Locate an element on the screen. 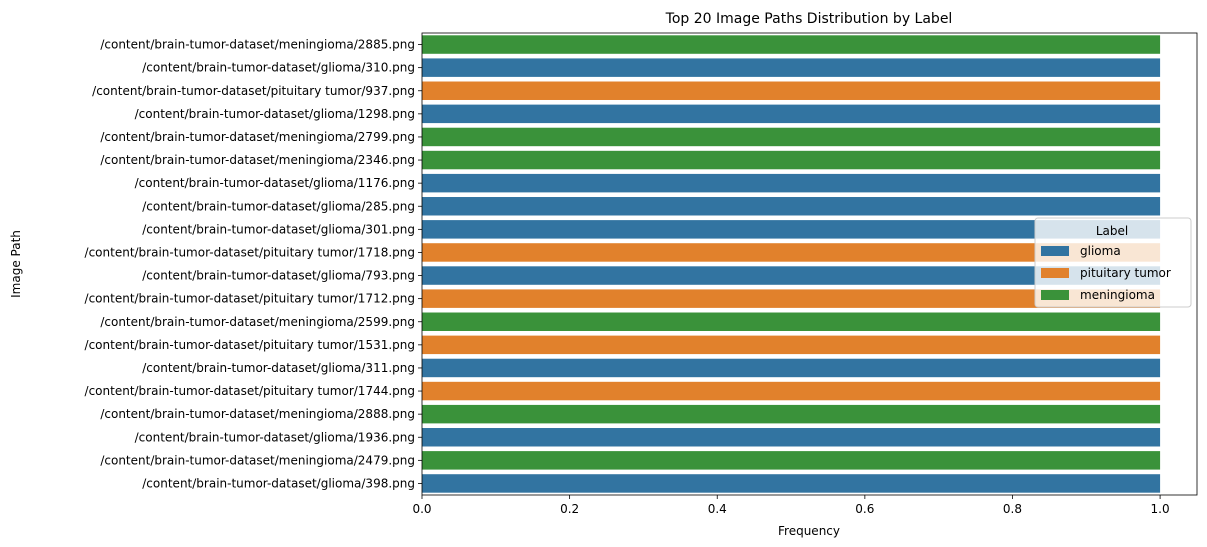 The width and height of the screenshot is (1207, 547). legend-title: Label is located at coordinates (1112, 231).